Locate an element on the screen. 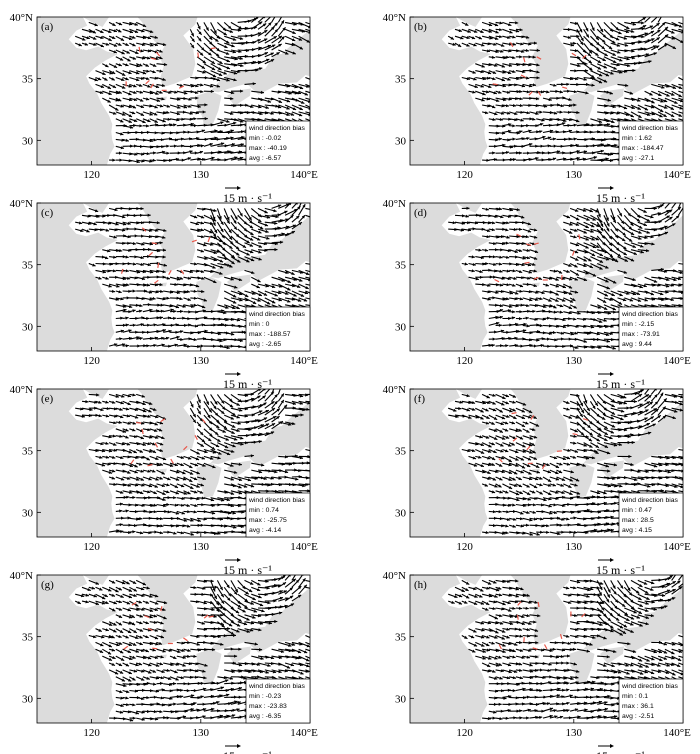  land-shape is located at coordinates (209, 480).